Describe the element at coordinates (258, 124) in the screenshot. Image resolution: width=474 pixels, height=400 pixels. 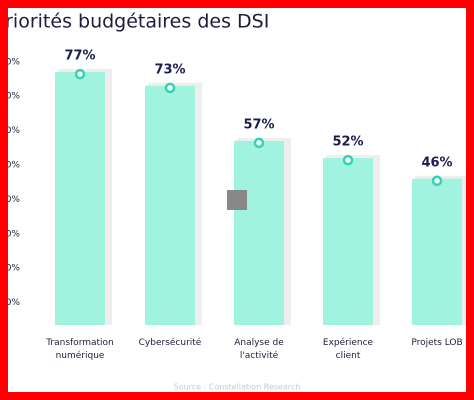
I see `value-label: 57%` at that location.